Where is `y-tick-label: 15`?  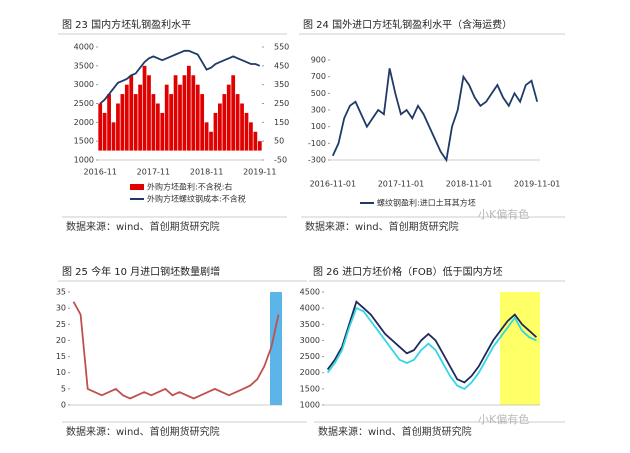 y-tick-label: 15 is located at coordinates (61, 356).